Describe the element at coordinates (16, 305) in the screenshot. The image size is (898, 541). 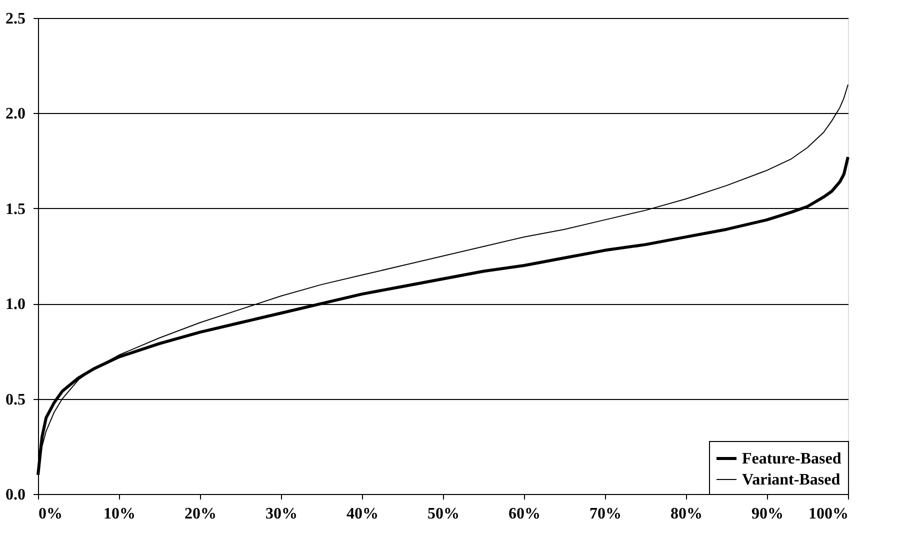
I see `y-tick-label: 1.0` at that location.